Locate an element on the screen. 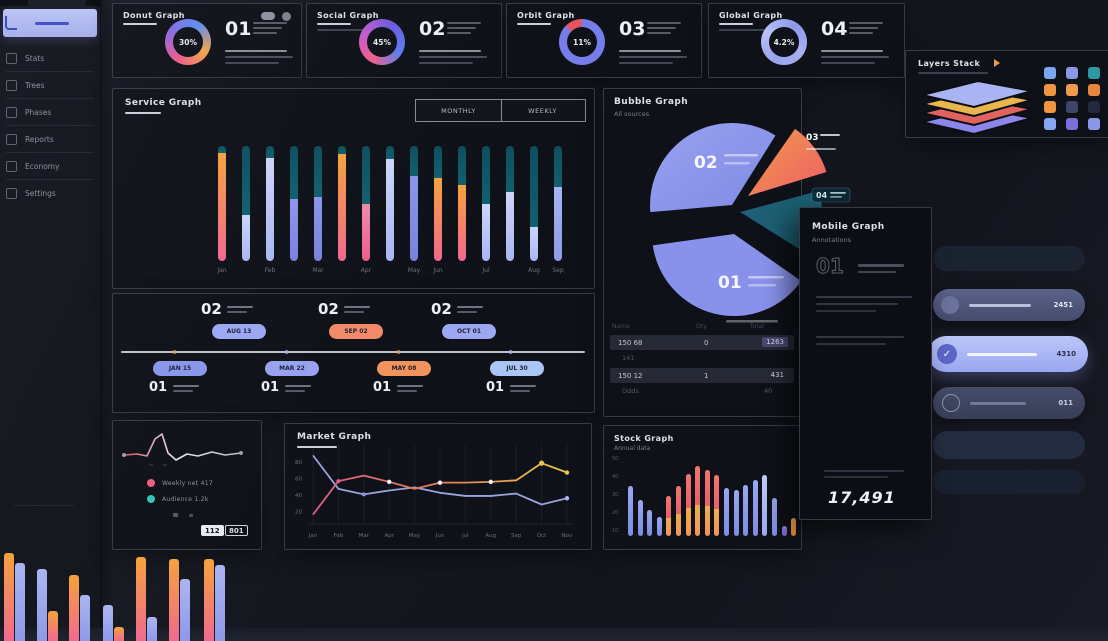  timeline-chip: AUG 13 is located at coordinates (239, 331).